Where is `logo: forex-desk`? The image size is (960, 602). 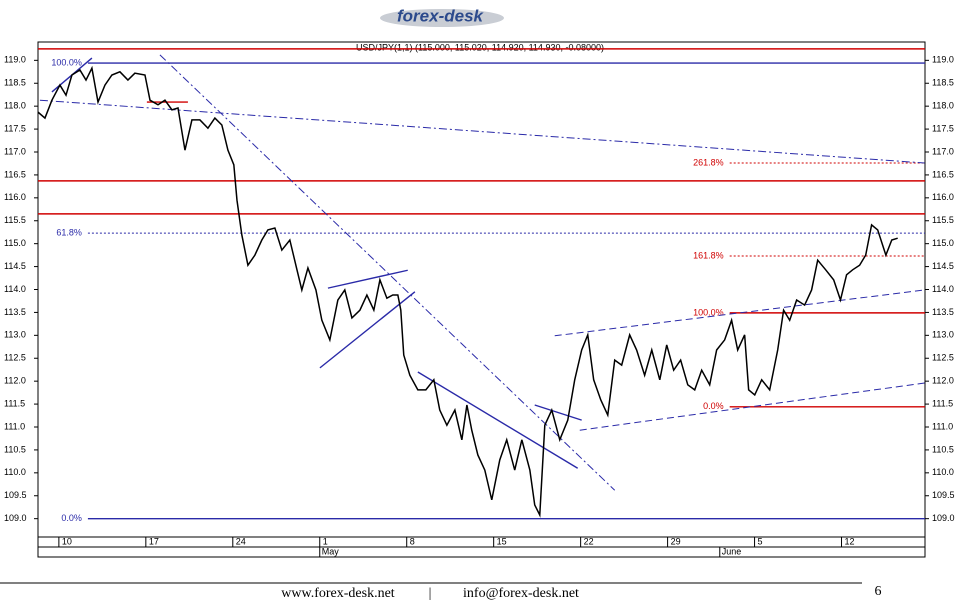 logo: forex-desk is located at coordinates (441, 15).